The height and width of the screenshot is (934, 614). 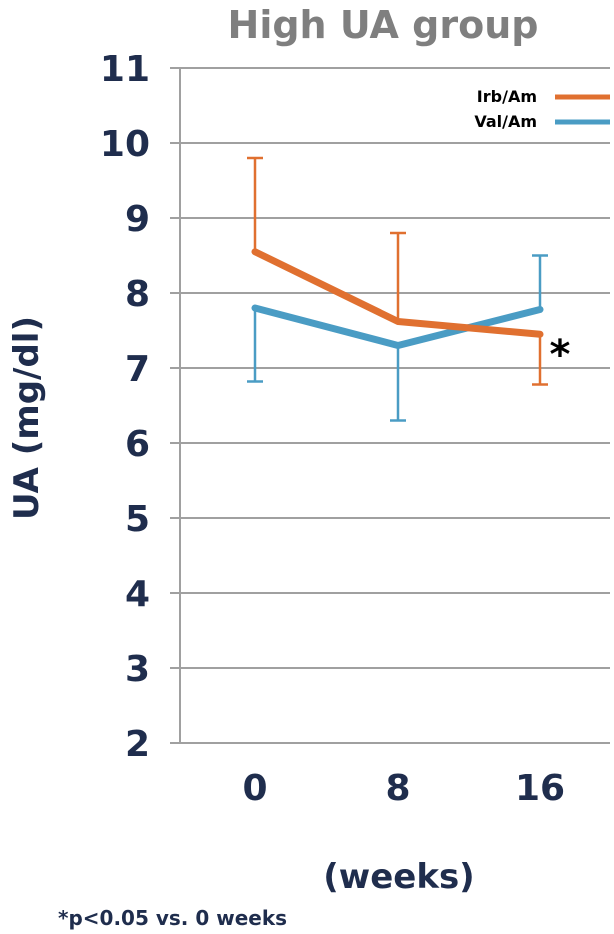 What do you see at coordinates (137, 444) in the screenshot?
I see `y-tick-label: 6` at bounding box center [137, 444].